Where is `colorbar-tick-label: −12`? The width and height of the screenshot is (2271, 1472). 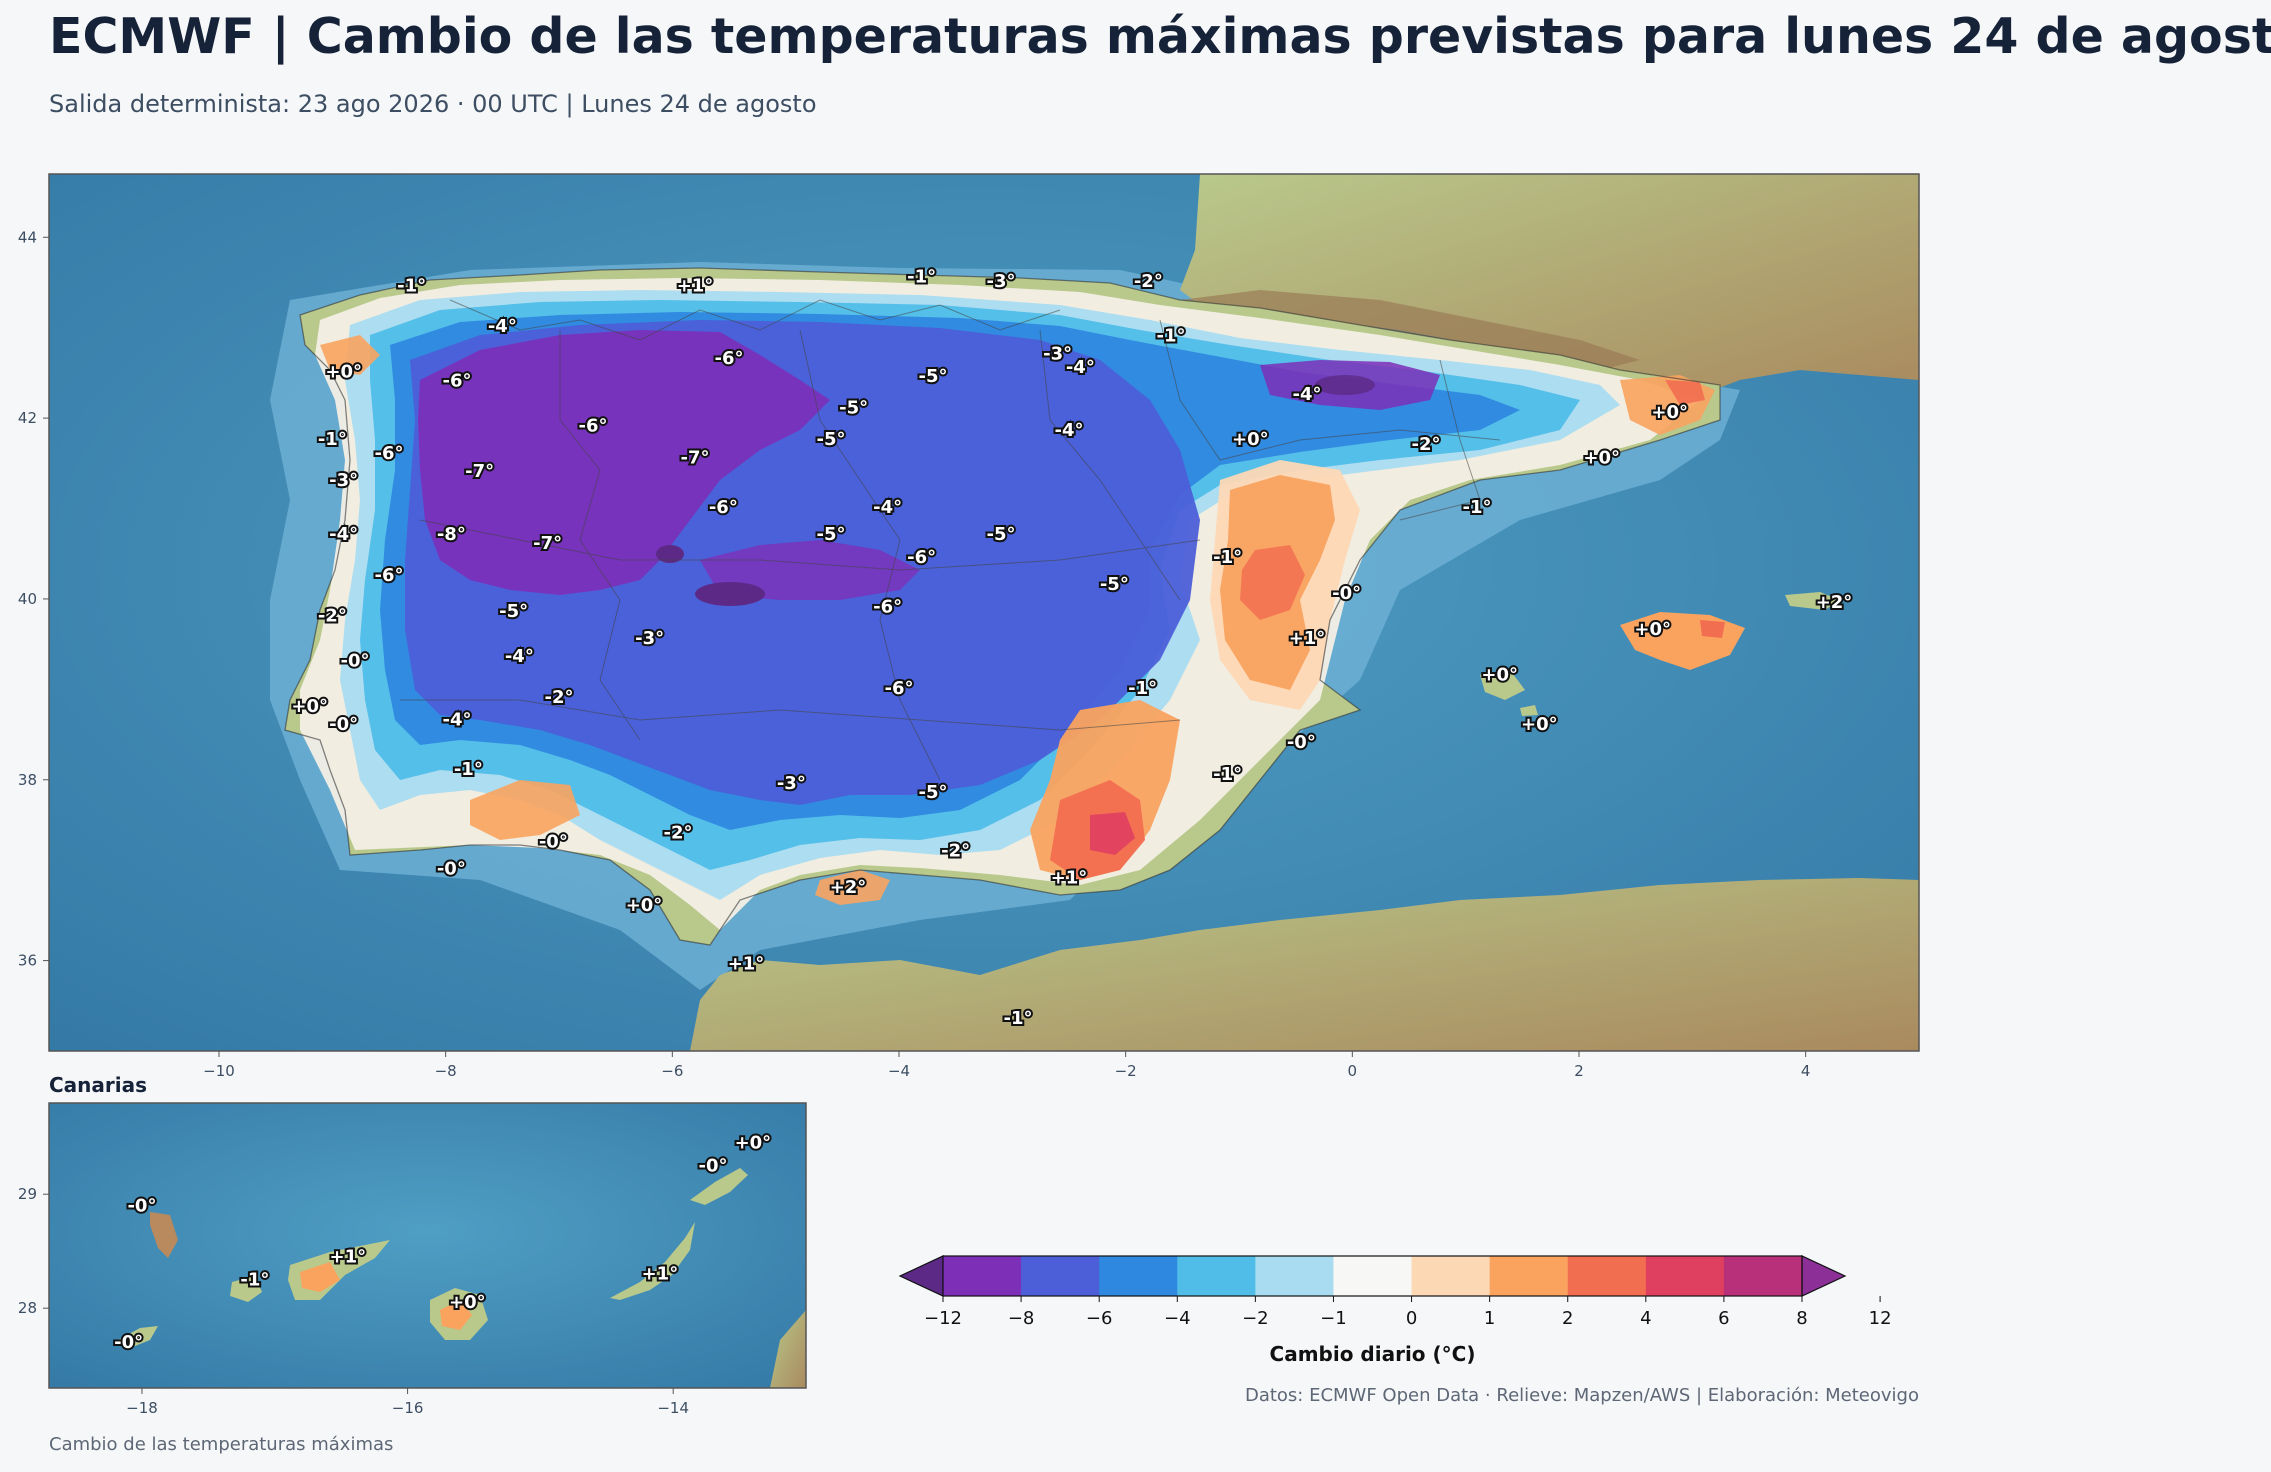
colorbar-tick-label: −12 is located at coordinates (943, 1318).